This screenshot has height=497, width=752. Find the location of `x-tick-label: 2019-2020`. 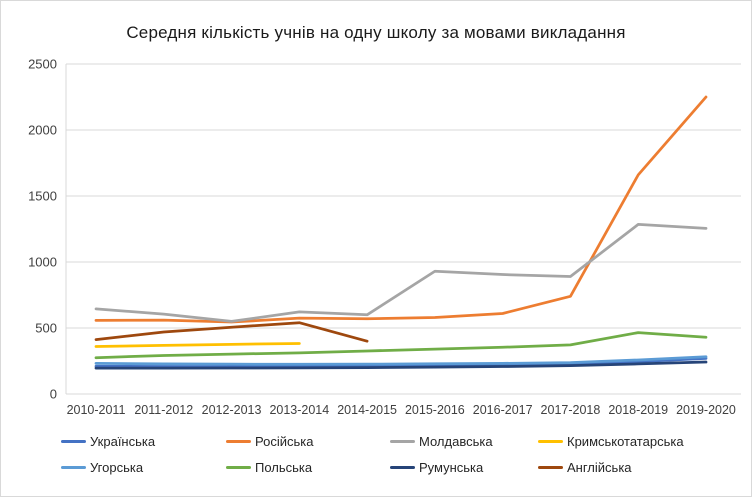

x-tick-label: 2019-2020 is located at coordinates (706, 410).